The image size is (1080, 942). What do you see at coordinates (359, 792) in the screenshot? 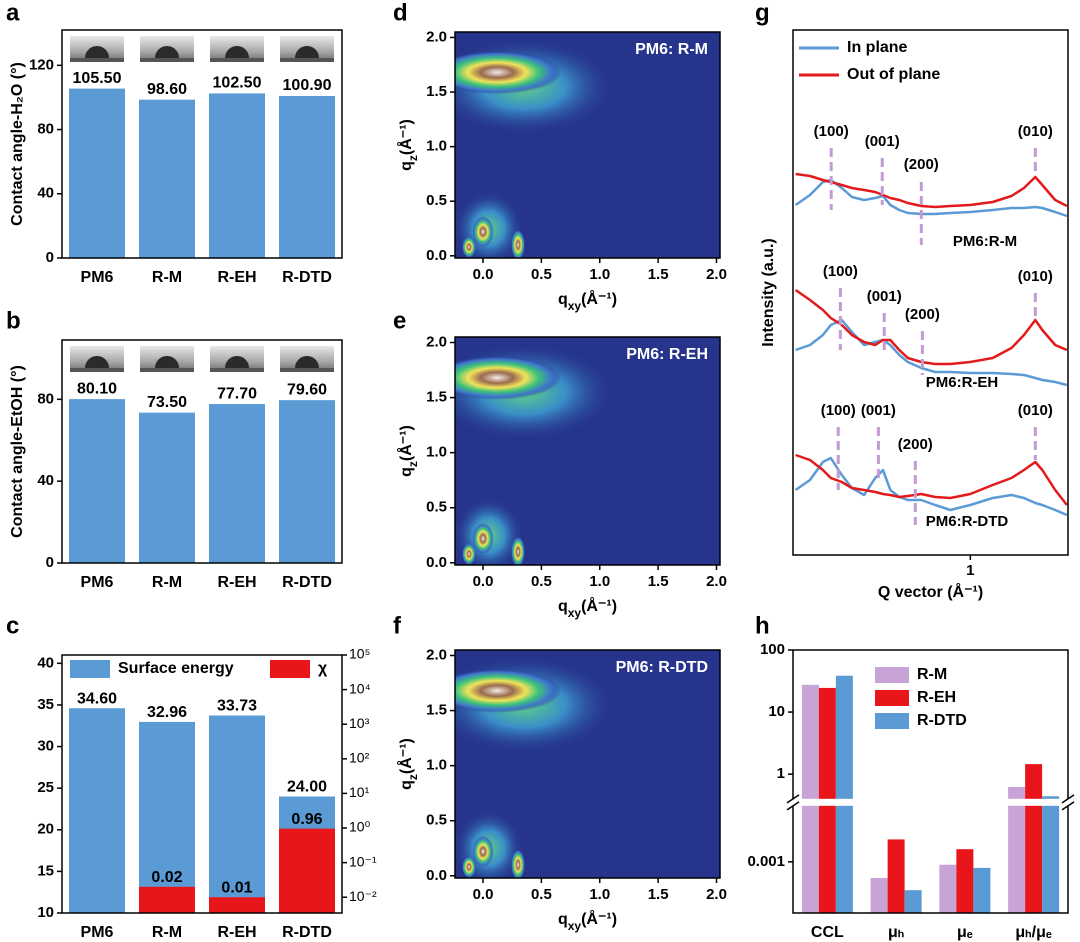
I see `y2-tick-label: 10¹` at bounding box center [359, 792].